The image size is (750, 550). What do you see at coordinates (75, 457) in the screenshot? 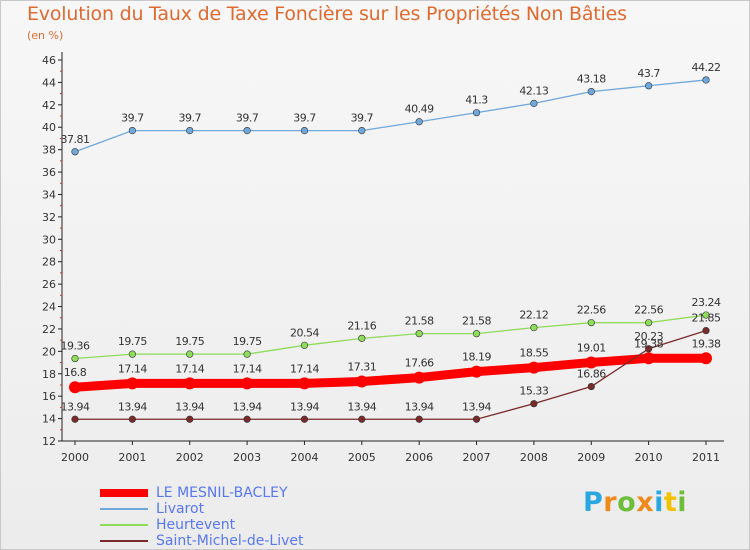
I see `x-tick-label: 2000` at bounding box center [75, 457].